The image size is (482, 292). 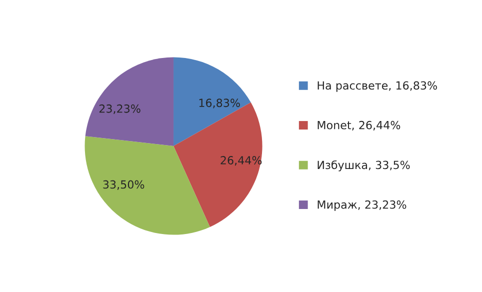 What do you see at coordinates (377, 86) in the screenshot?
I see `legend-label: На рассвете, 16,83%` at bounding box center [377, 86].